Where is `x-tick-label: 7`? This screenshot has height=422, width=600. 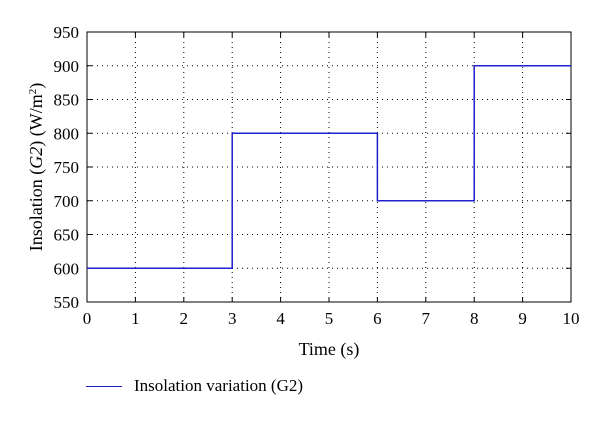 x-tick-label: 7 is located at coordinates (426, 318).